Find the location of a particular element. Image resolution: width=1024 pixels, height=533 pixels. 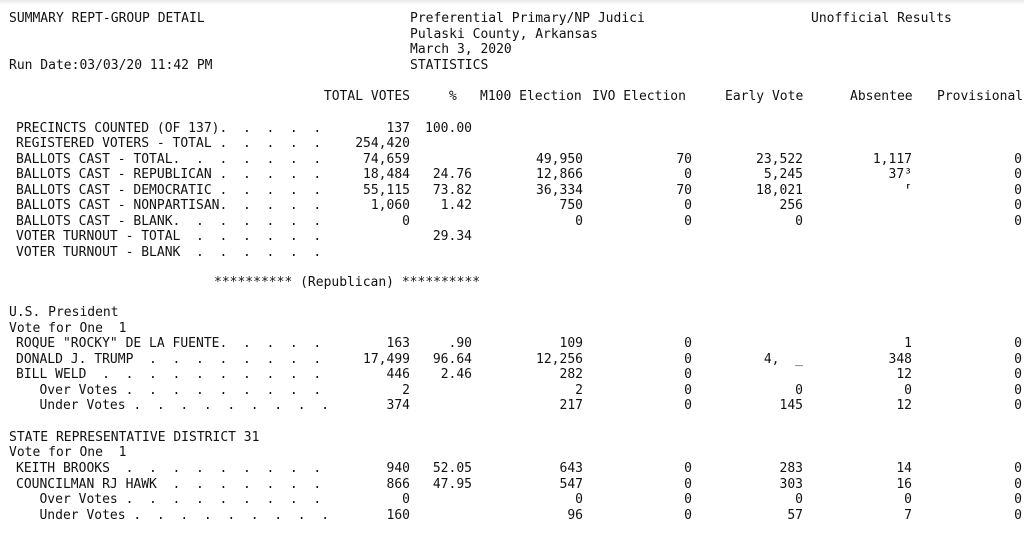

column-header-absentee: Absentee is located at coordinates (881, 96).